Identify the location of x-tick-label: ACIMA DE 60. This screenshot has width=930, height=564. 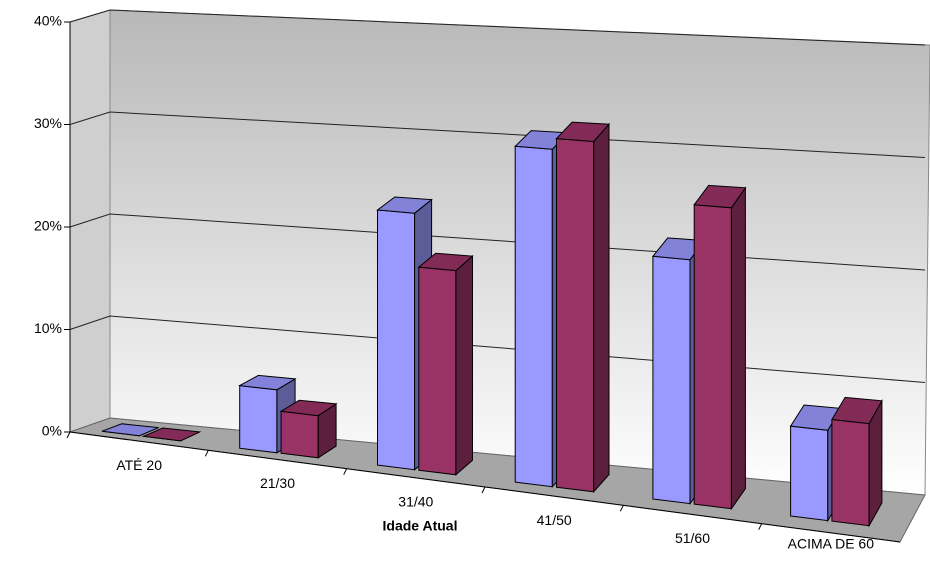
(831, 544).